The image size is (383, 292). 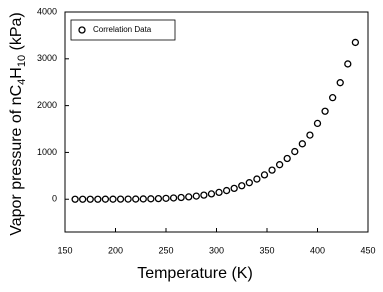 I want to click on legend-box, so click(x=123, y=30).